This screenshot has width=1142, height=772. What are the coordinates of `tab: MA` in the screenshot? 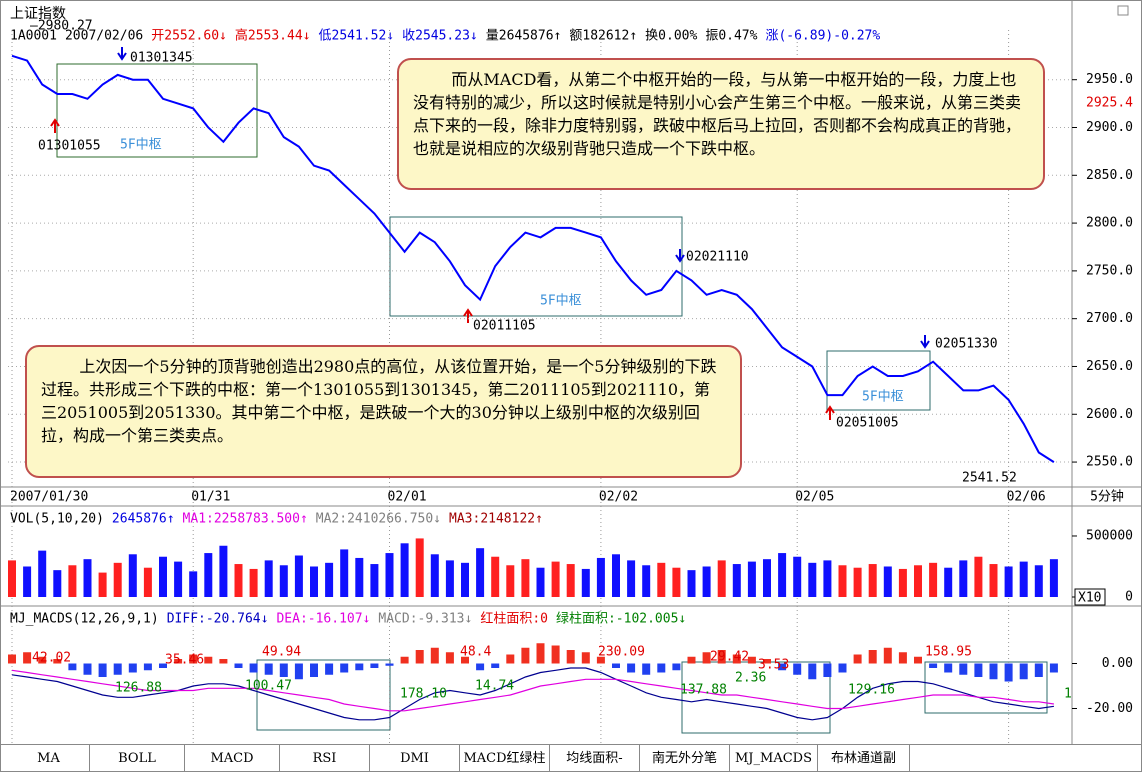 It's located at (49, 758).